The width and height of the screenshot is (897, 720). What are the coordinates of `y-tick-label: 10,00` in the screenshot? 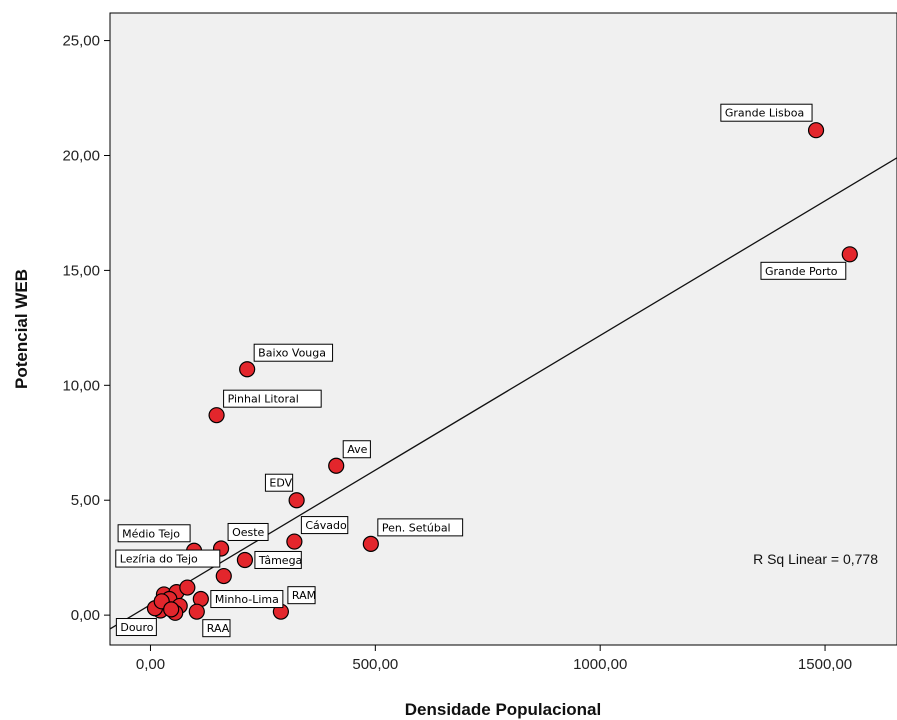 It's located at (81, 385).